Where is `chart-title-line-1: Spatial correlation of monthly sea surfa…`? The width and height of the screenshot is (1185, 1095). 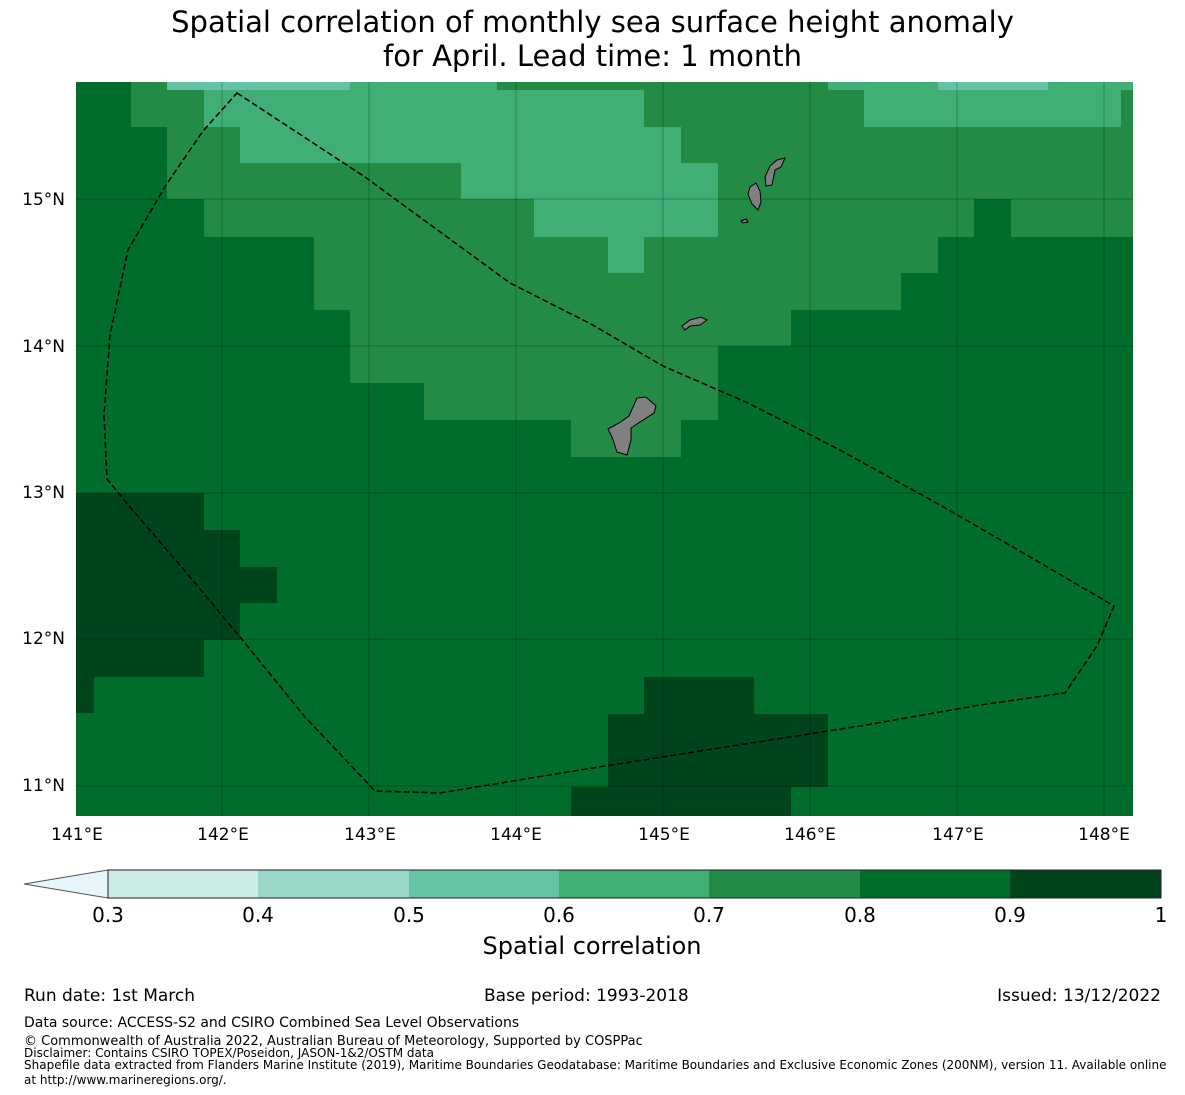 chart-title-line-1: Spatial correlation of monthly sea surfa… is located at coordinates (592, 22).